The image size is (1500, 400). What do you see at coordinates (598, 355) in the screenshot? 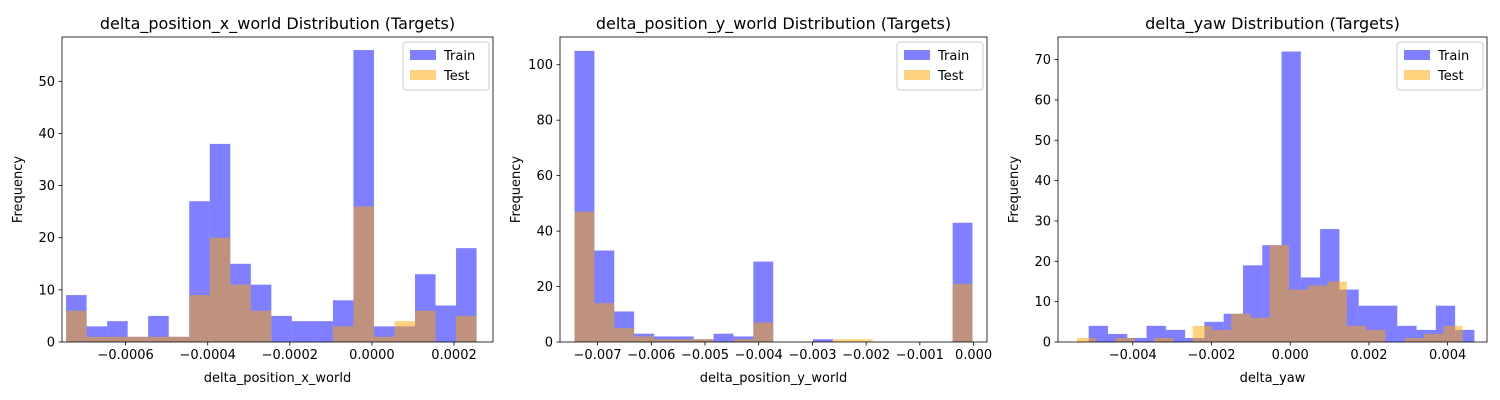
I see `x-tick-label: −0.007` at bounding box center [598, 355].